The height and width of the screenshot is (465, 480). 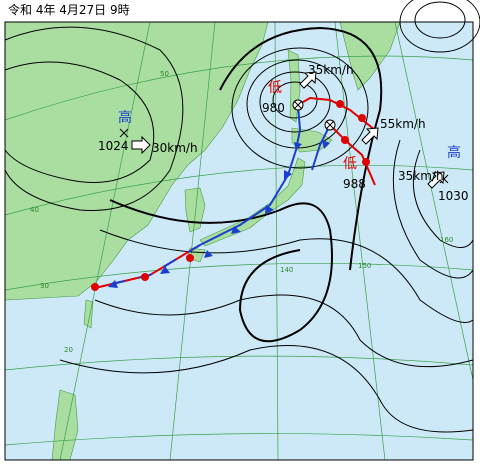 What do you see at coordinates (164, 74) in the screenshot?
I see `grid-label: 50` at bounding box center [164, 74].